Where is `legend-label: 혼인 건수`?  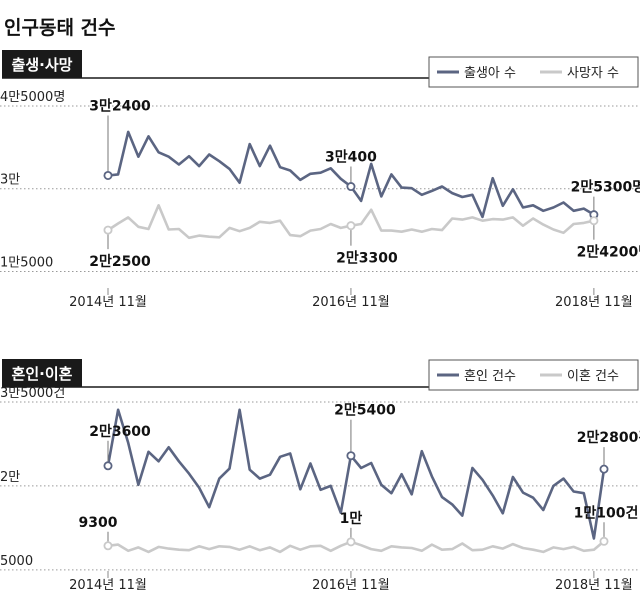
legend-label: 혼인 건수 is located at coordinates (490, 376).